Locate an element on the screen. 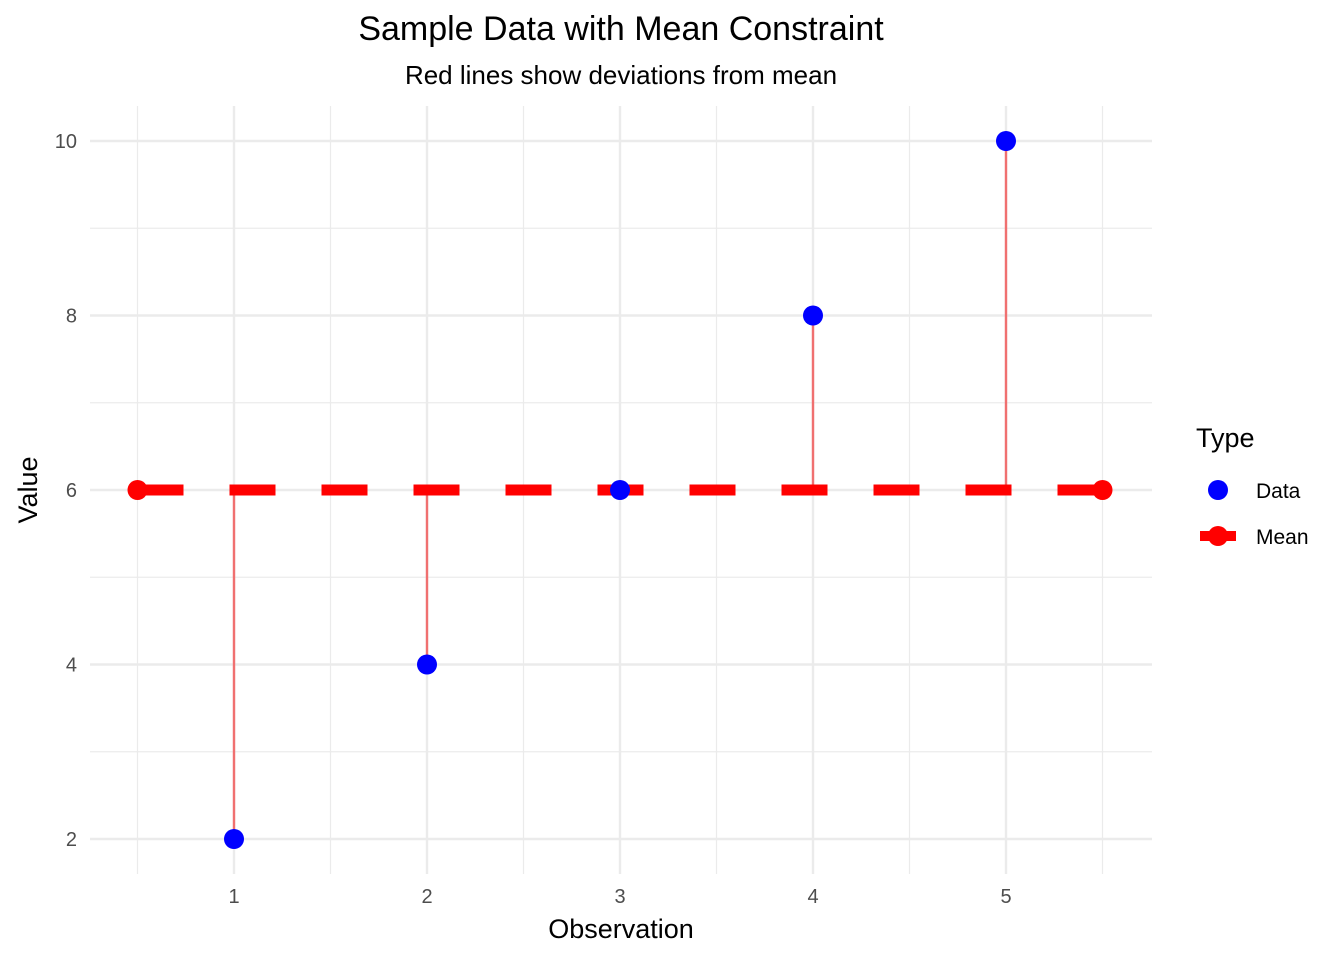 Image resolution: width=1344 pixels, height=960 pixels. x-tick-label: 2 is located at coordinates (426, 897).